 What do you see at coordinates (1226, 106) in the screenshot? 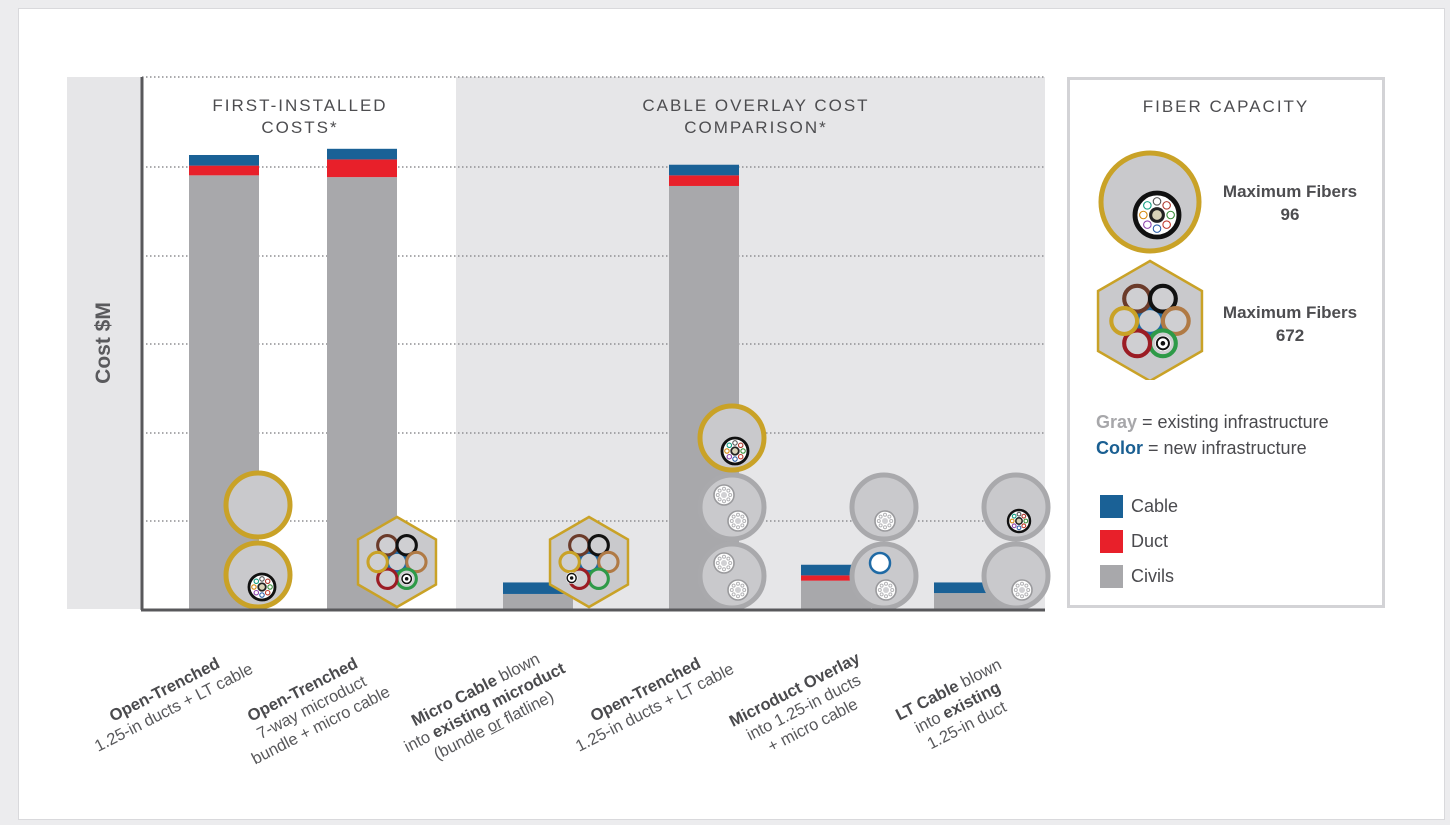
I see `legend-title: FIBER CAPACITY` at bounding box center [1226, 106].